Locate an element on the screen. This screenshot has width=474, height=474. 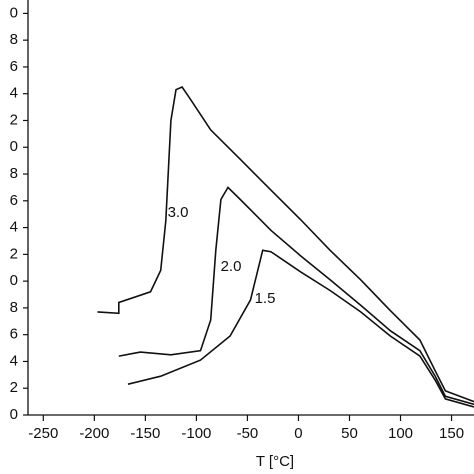
curve-label: 3.0 is located at coordinates (178, 212).